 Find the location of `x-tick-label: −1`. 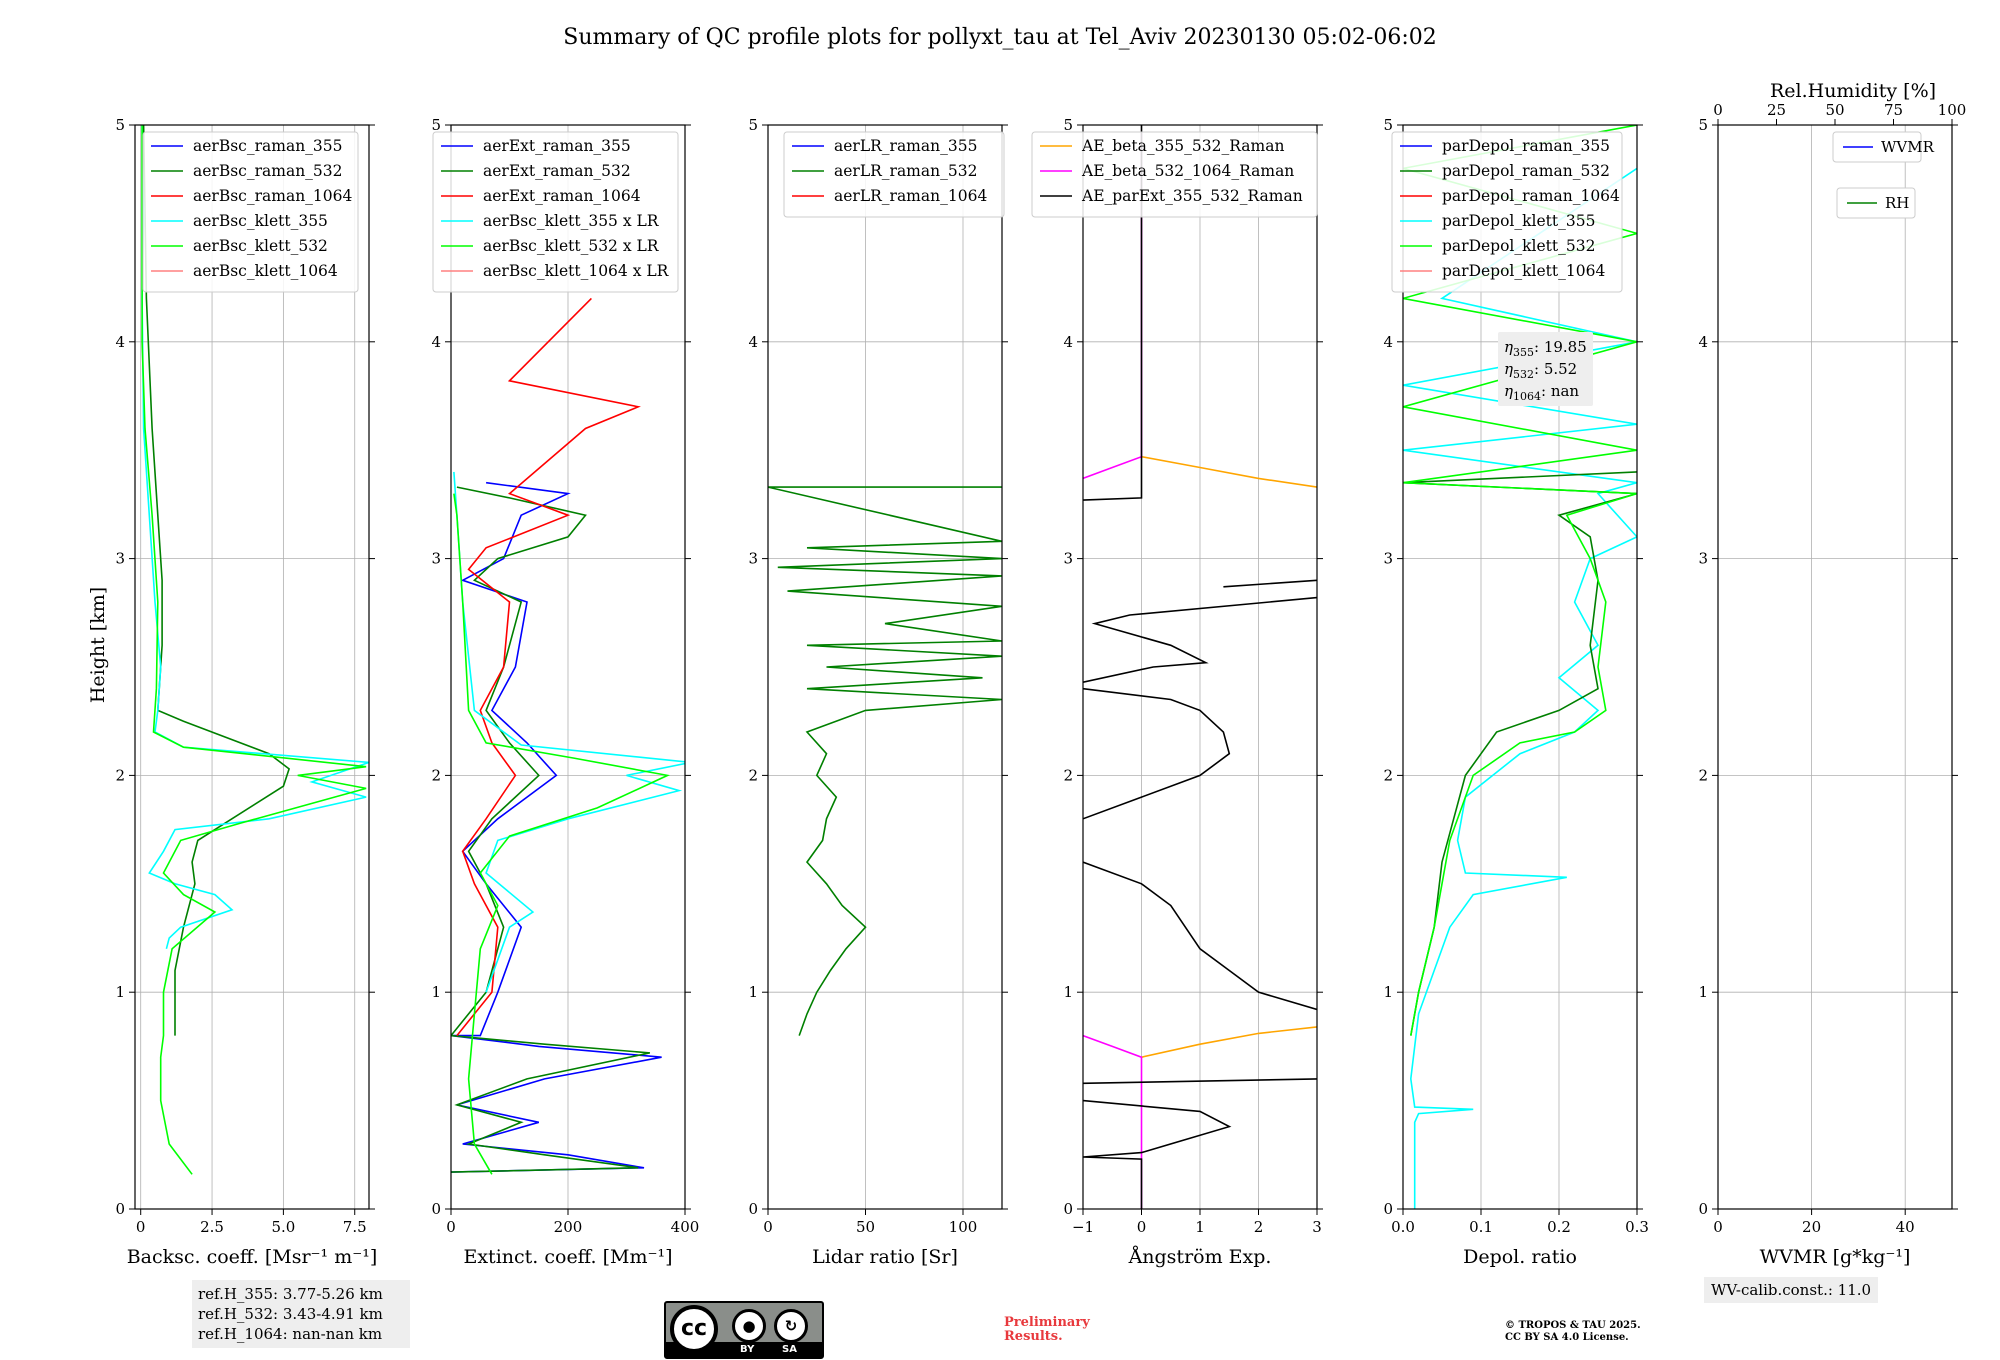

x-tick-label: −1 is located at coordinates (1083, 1227).